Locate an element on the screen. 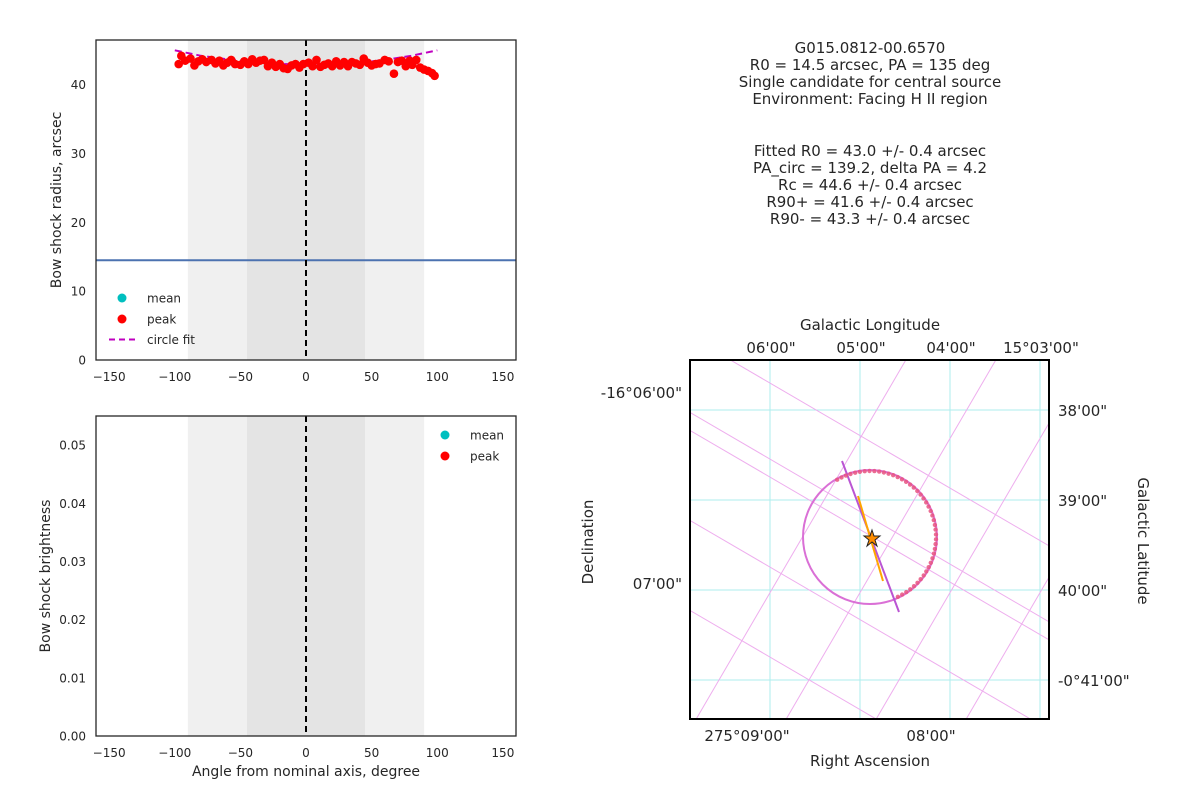 The height and width of the screenshot is (800, 1200). sky-top-tick: 04'00" is located at coordinates (950, 348).